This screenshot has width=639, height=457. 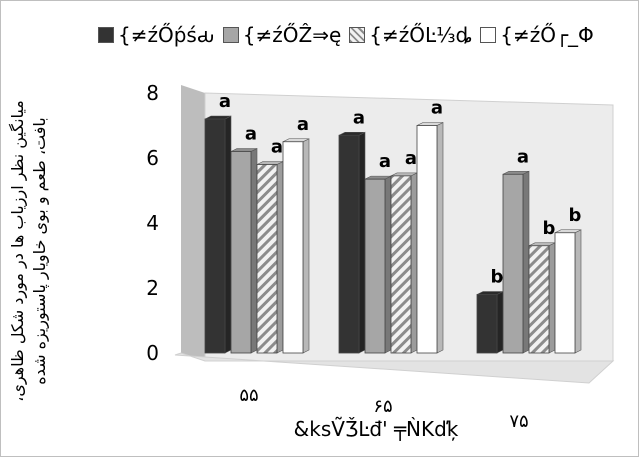 I want to click on y-tick-label: 4, so click(x=152, y=223).